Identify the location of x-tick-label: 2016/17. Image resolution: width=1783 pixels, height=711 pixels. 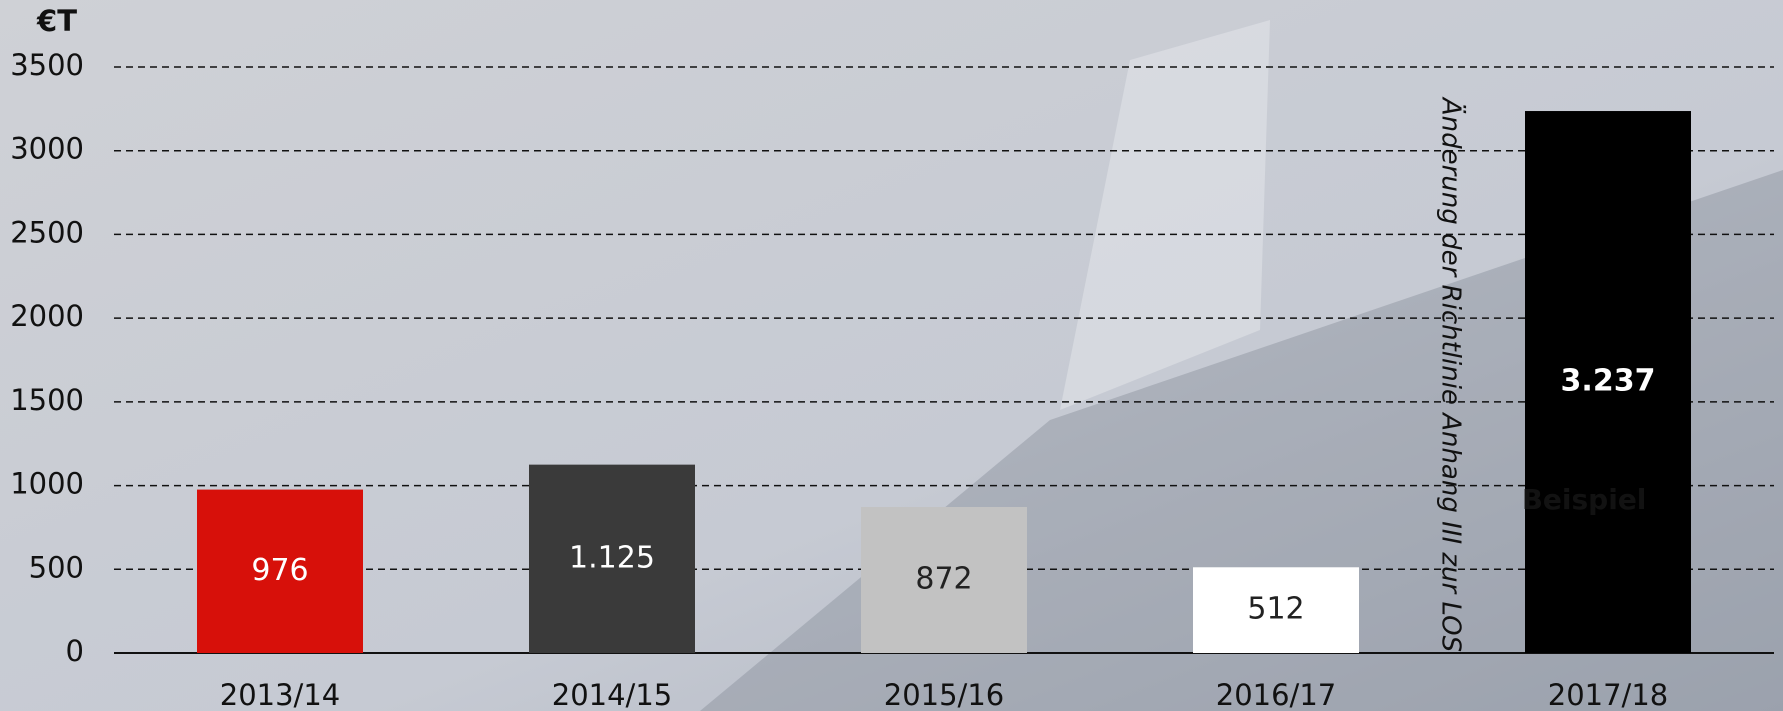
(1276, 694).